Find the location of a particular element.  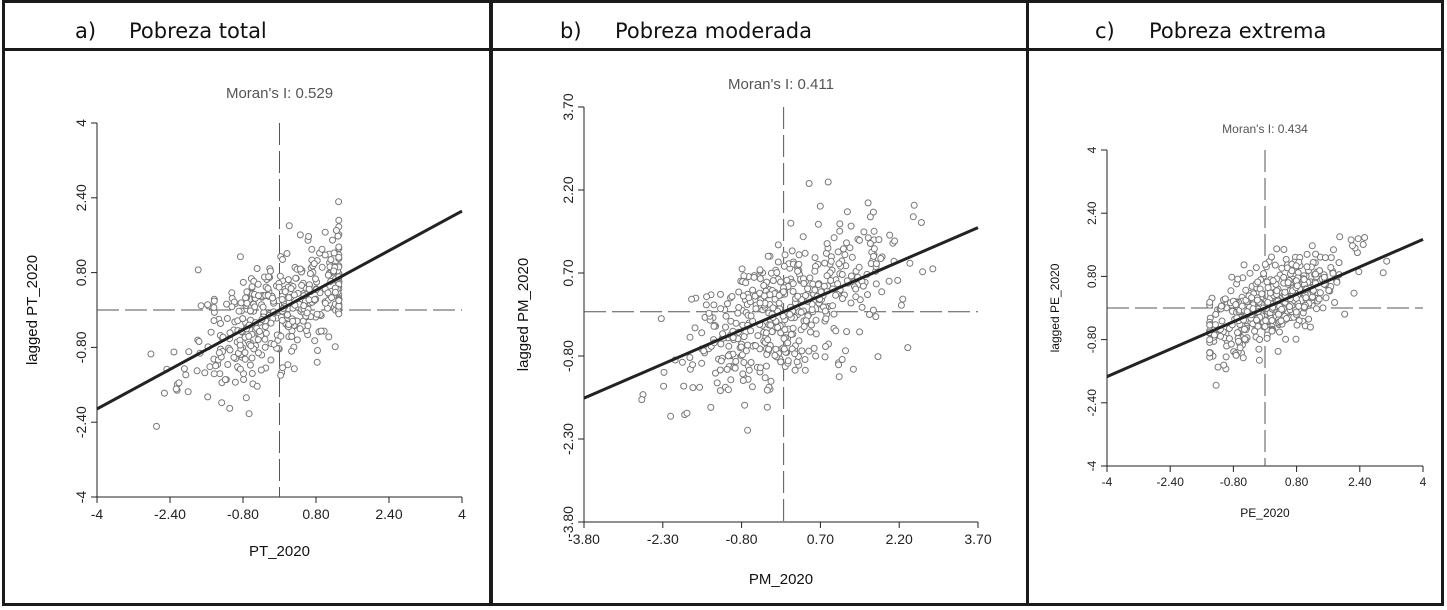

panel-c-header: c) Pobreza extrema is located at coordinates (1235, 27).